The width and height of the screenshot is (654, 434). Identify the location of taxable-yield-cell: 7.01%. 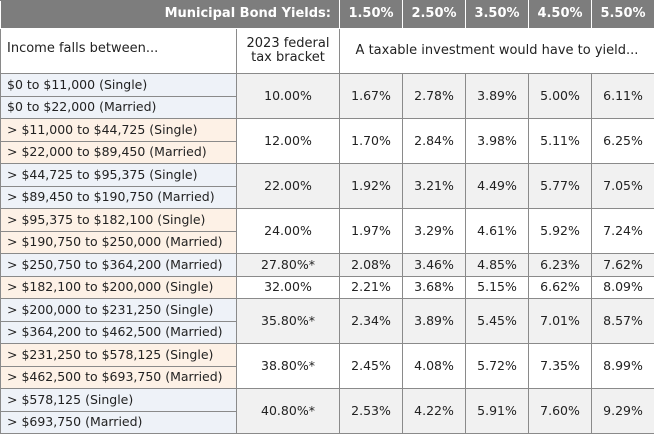
(560, 321).